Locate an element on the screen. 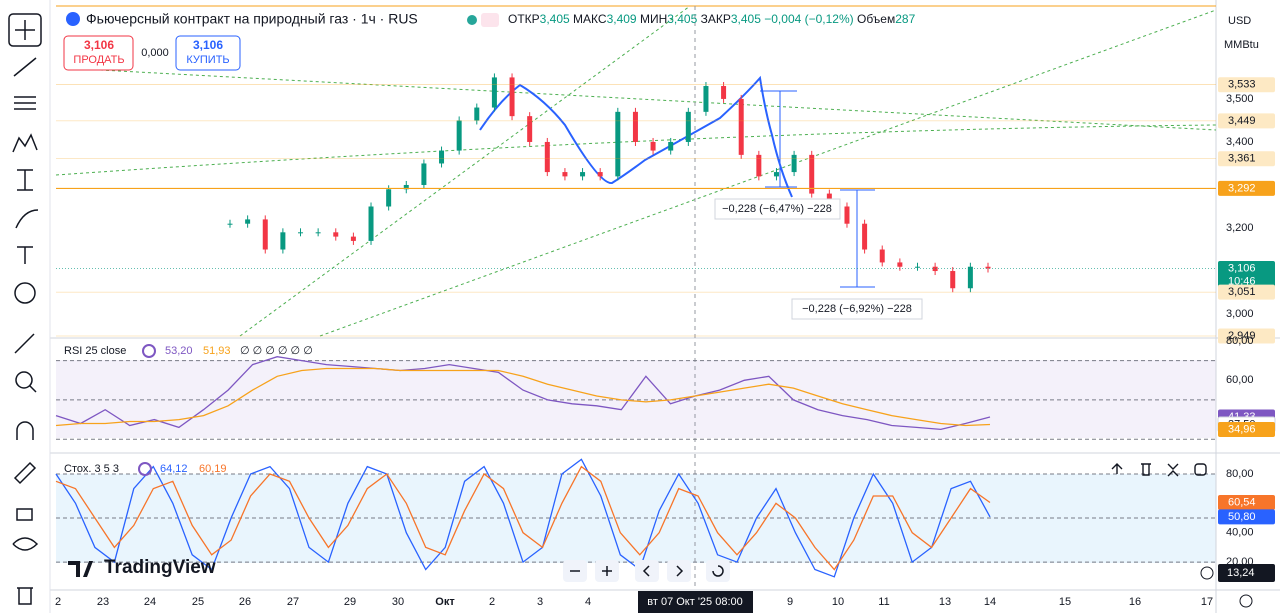  price-tag-label: 50,80 is located at coordinates (1242, 517).